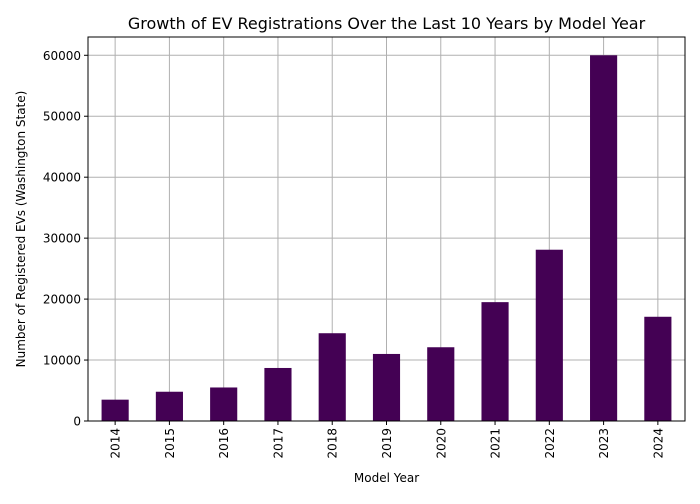 The width and height of the screenshot is (700, 504). Describe the element at coordinates (62, 117) in the screenshot. I see `y-tick-label: 50000` at that location.